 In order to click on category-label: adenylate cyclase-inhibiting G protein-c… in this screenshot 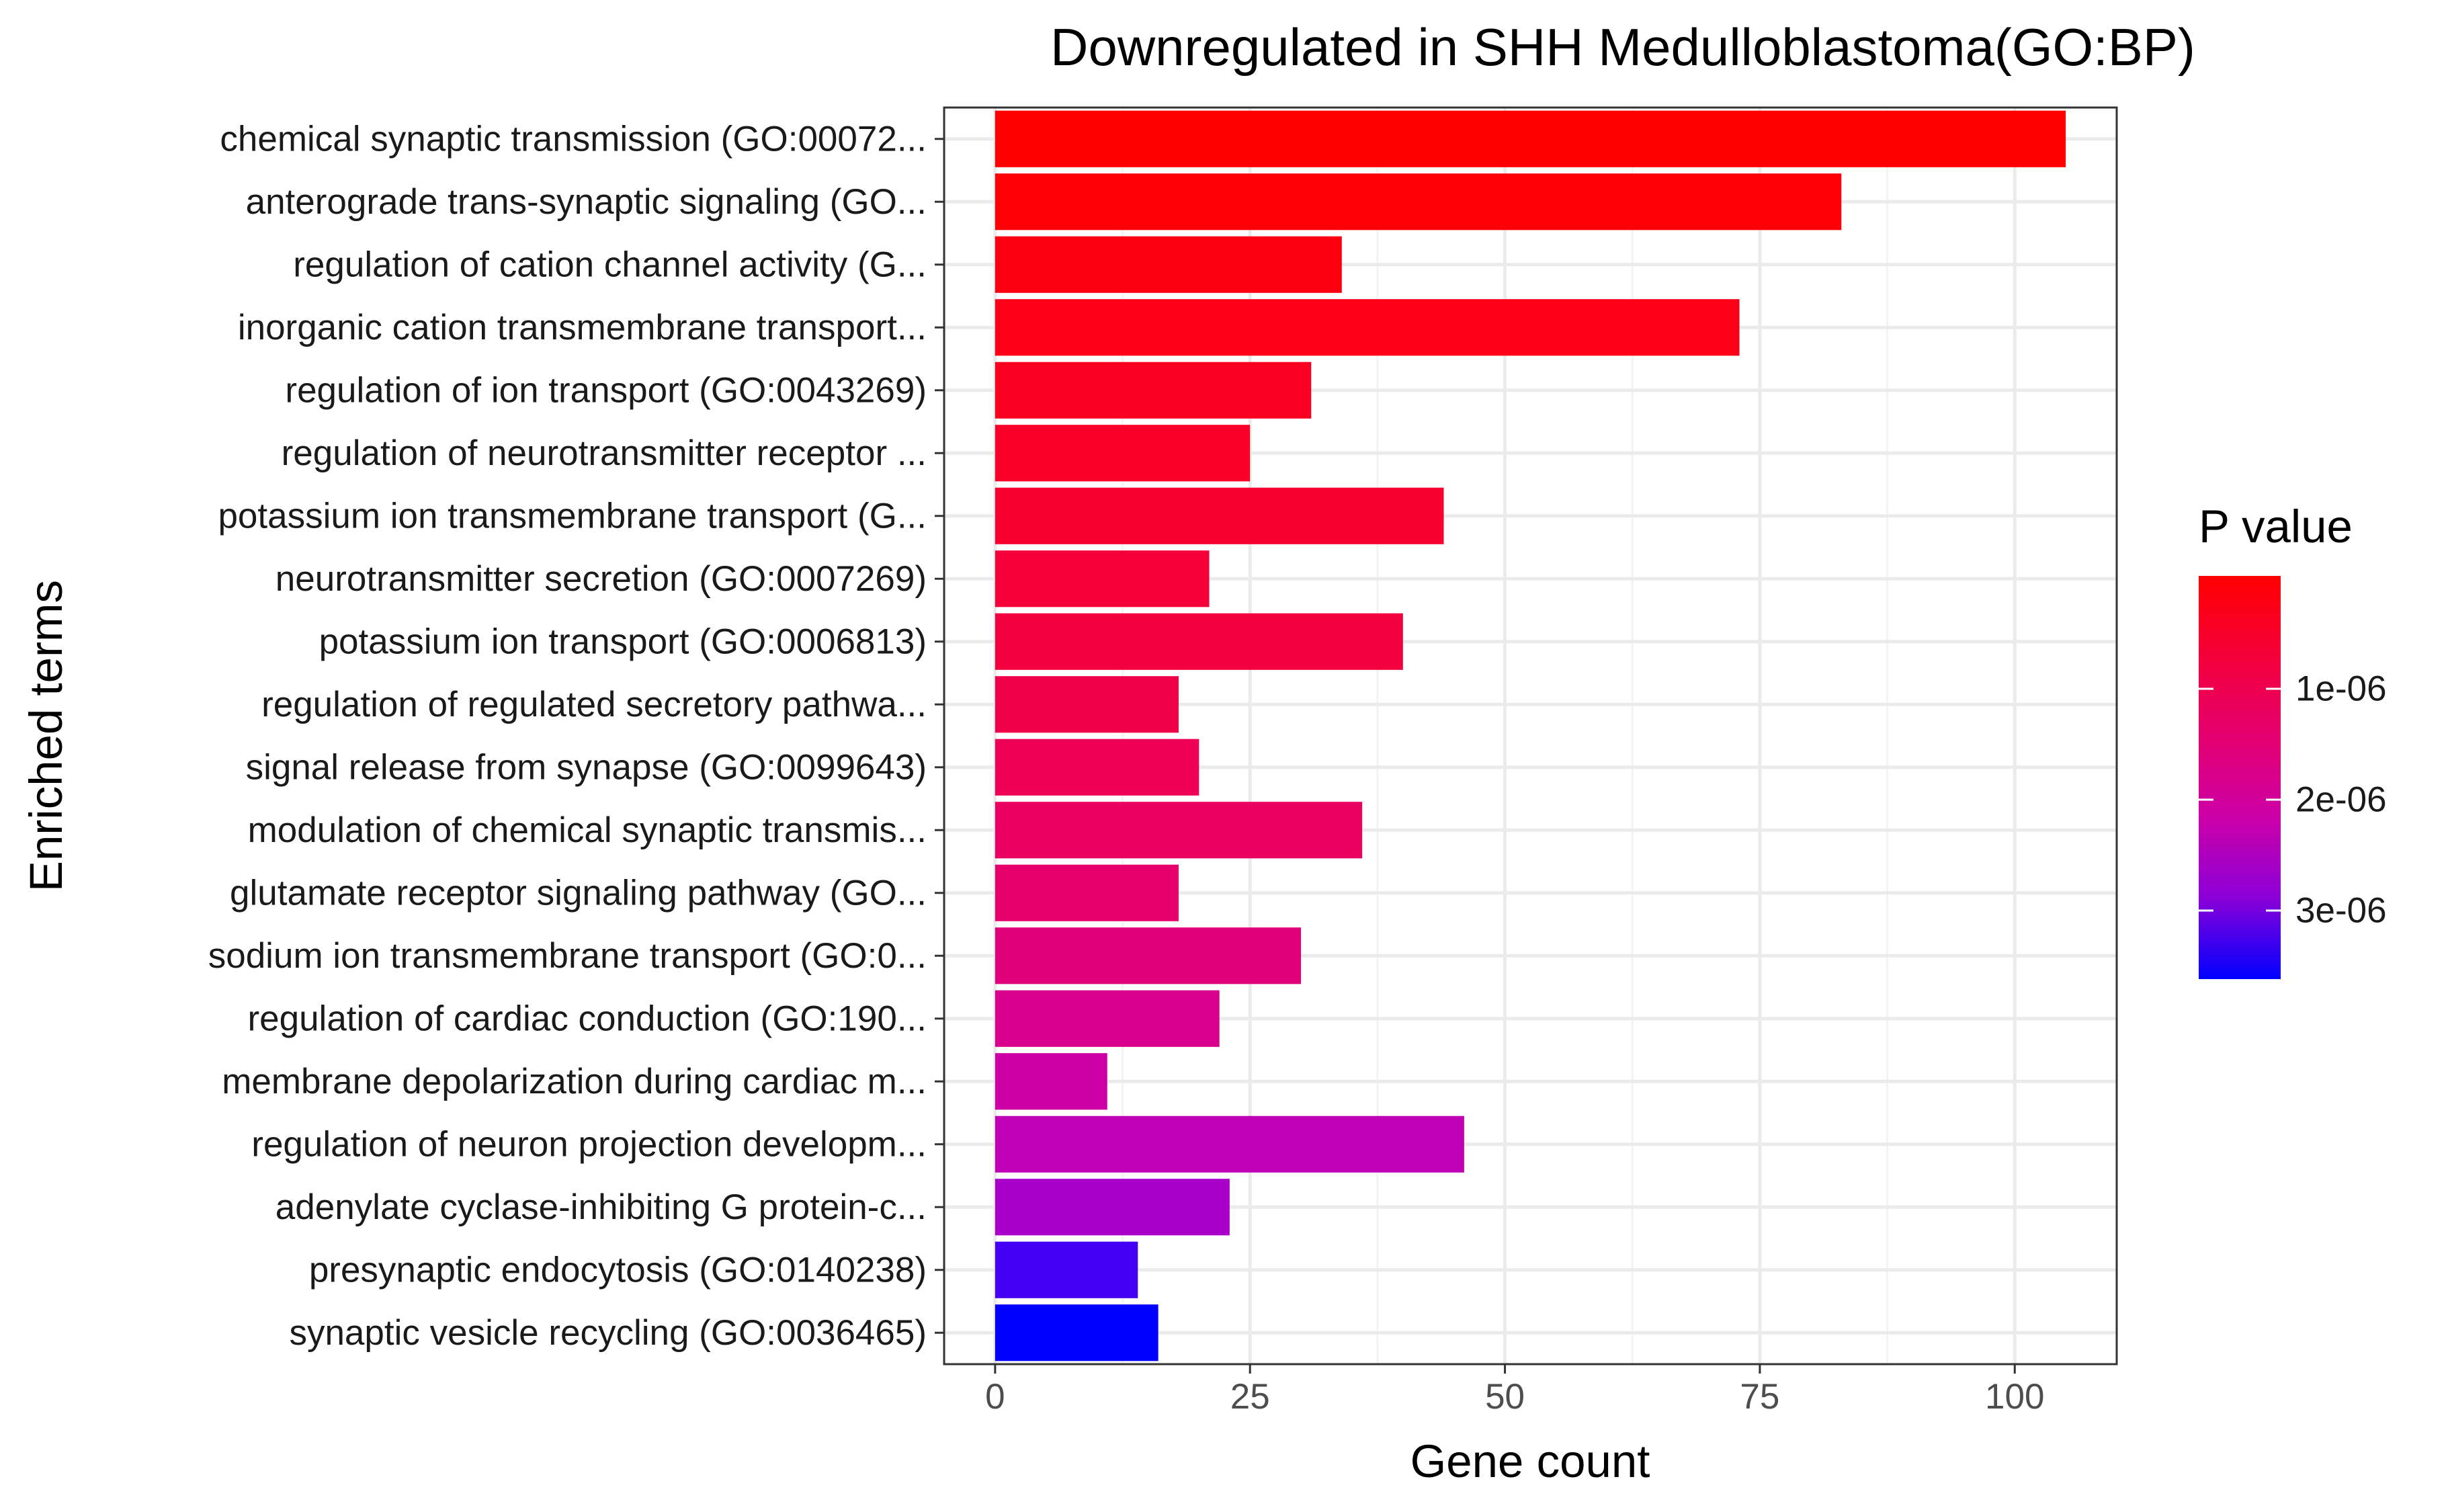, I will do `click(601, 1207)`.